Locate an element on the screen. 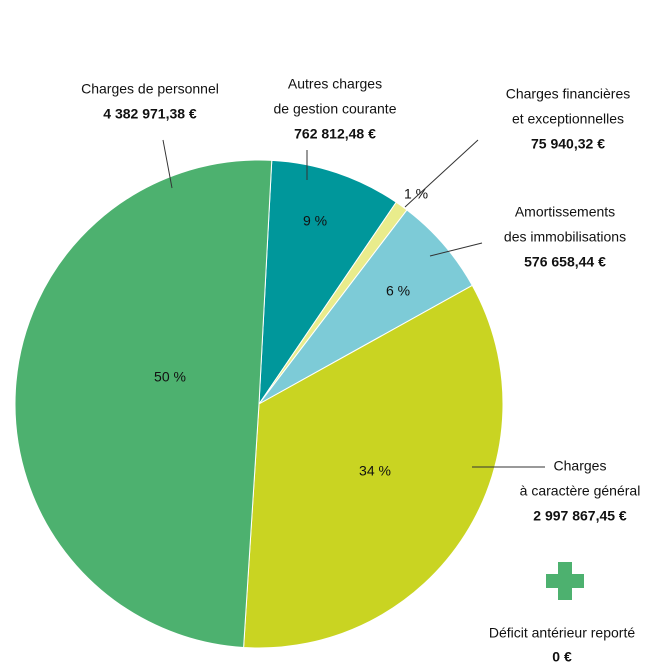 The image size is (661, 666). slice-amount: 2 997 867,45 € is located at coordinates (580, 516).